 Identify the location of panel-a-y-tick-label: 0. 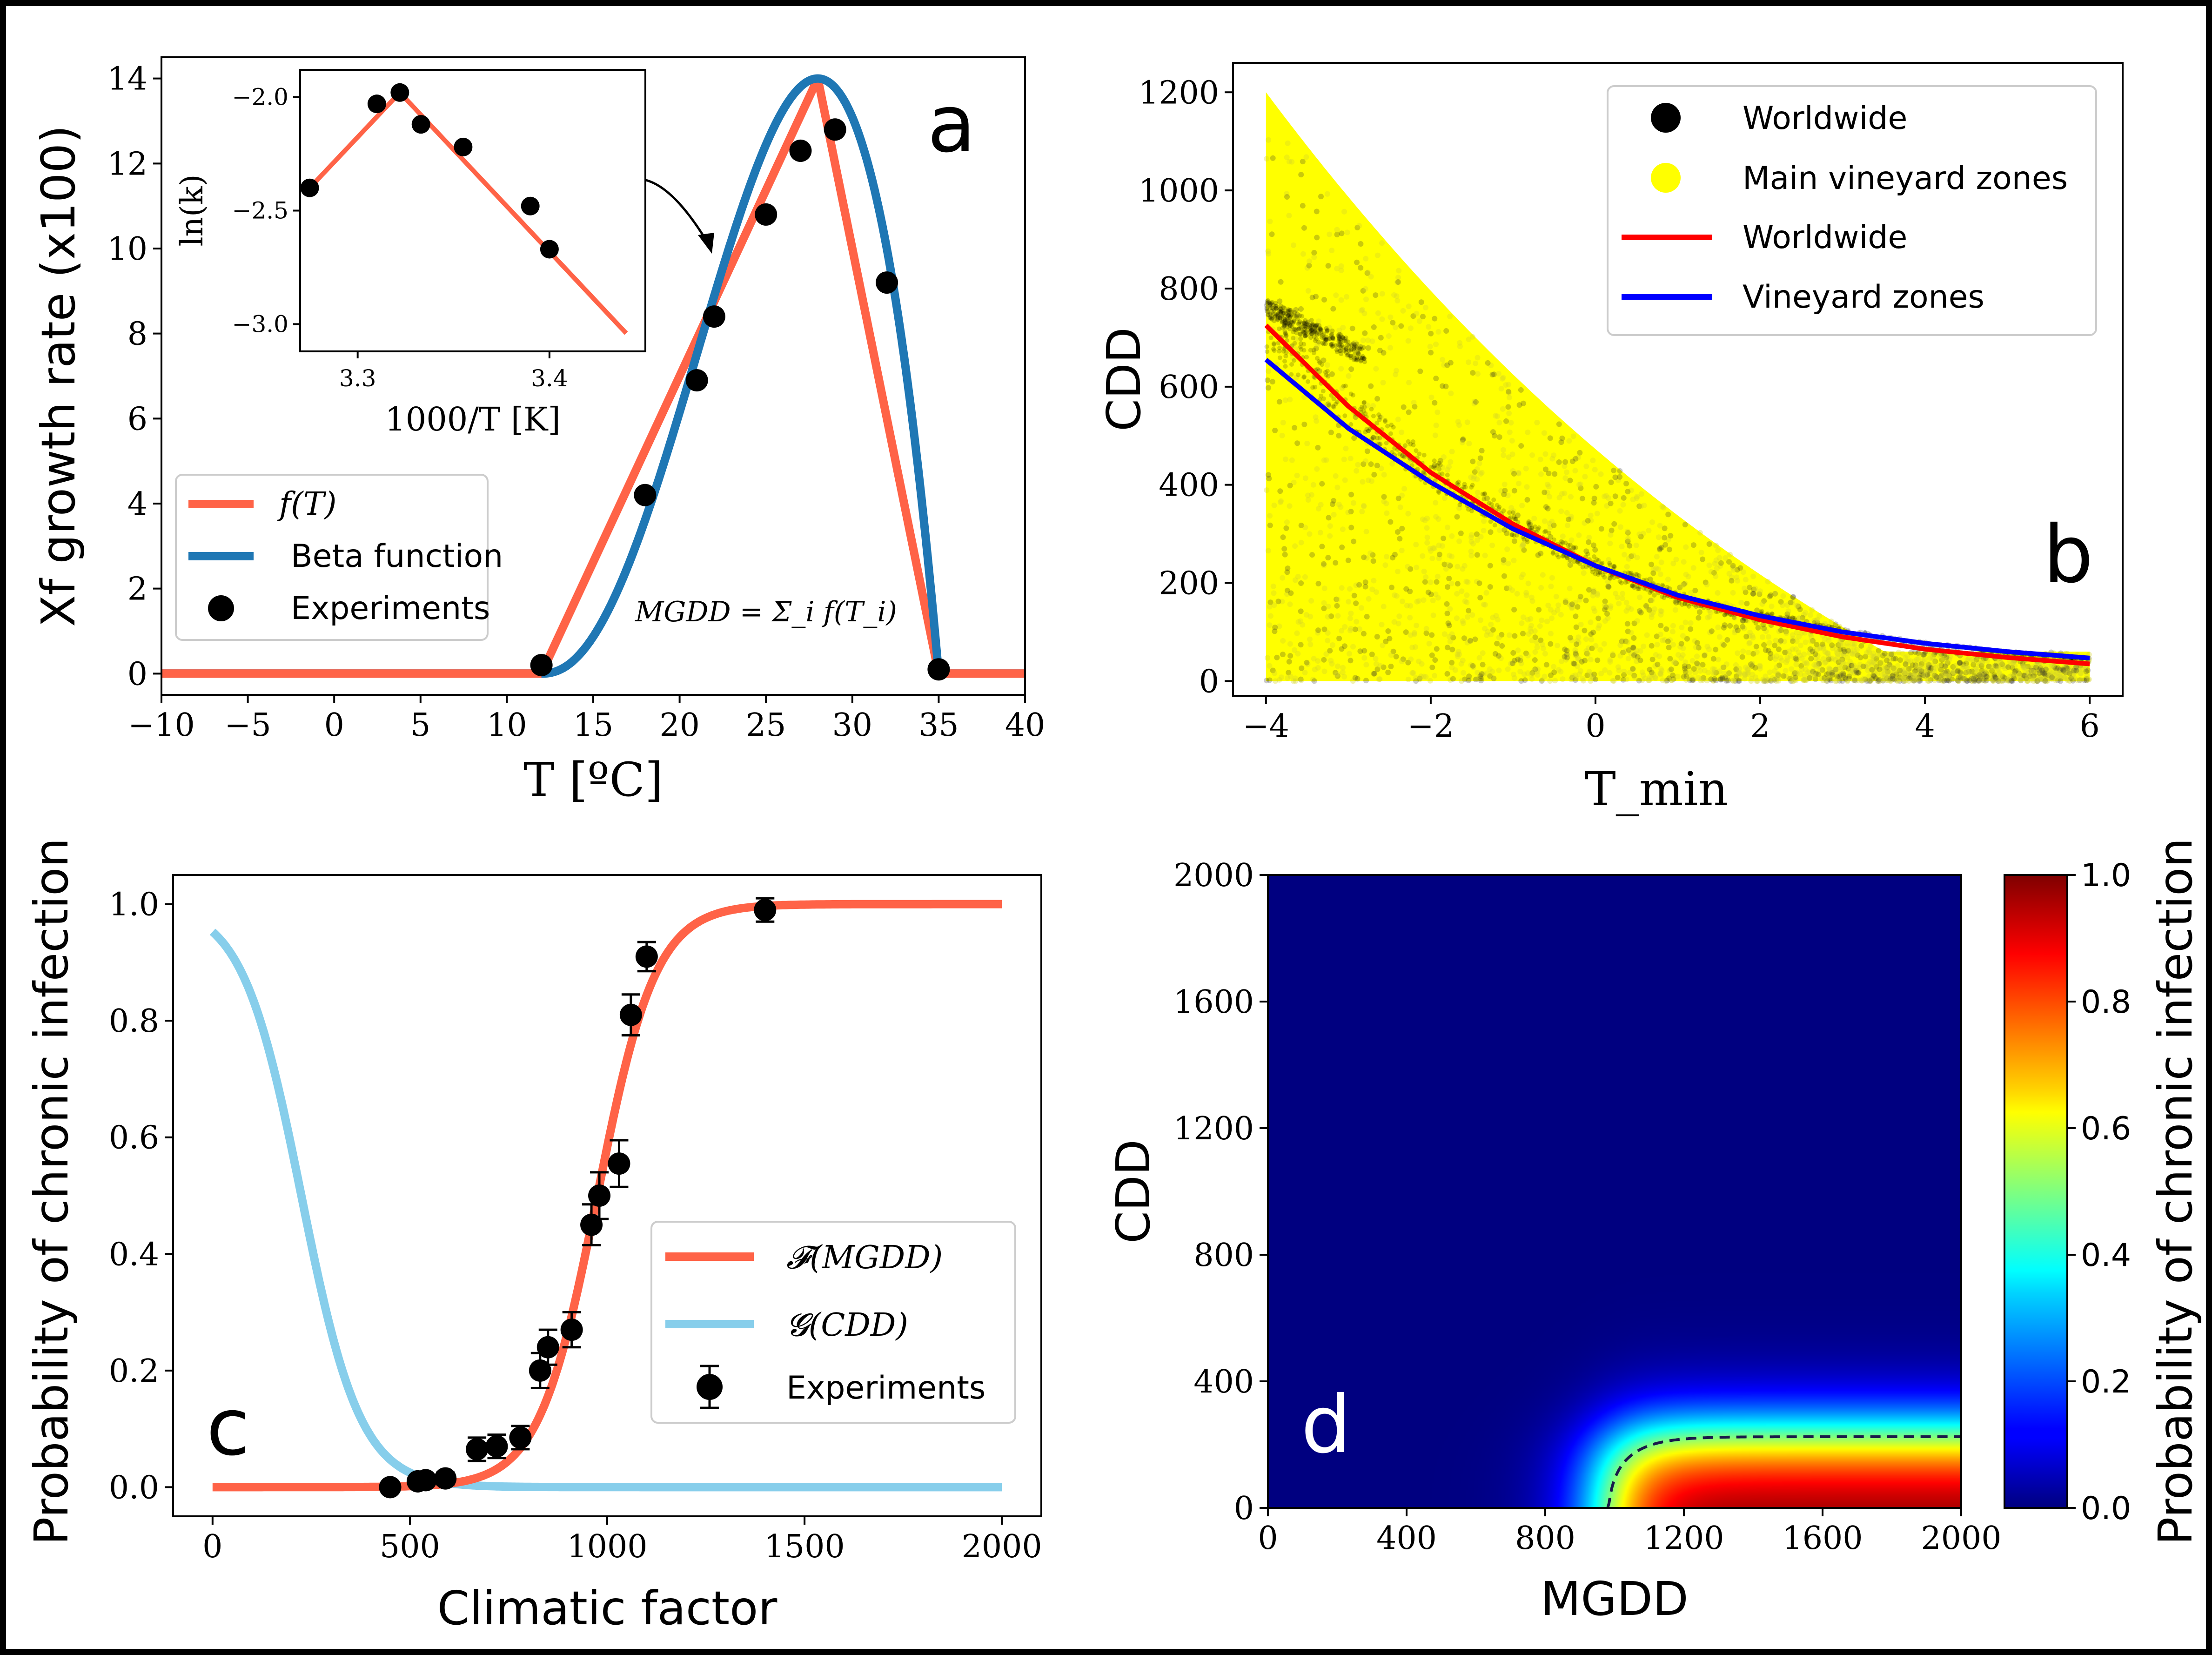
(137, 674).